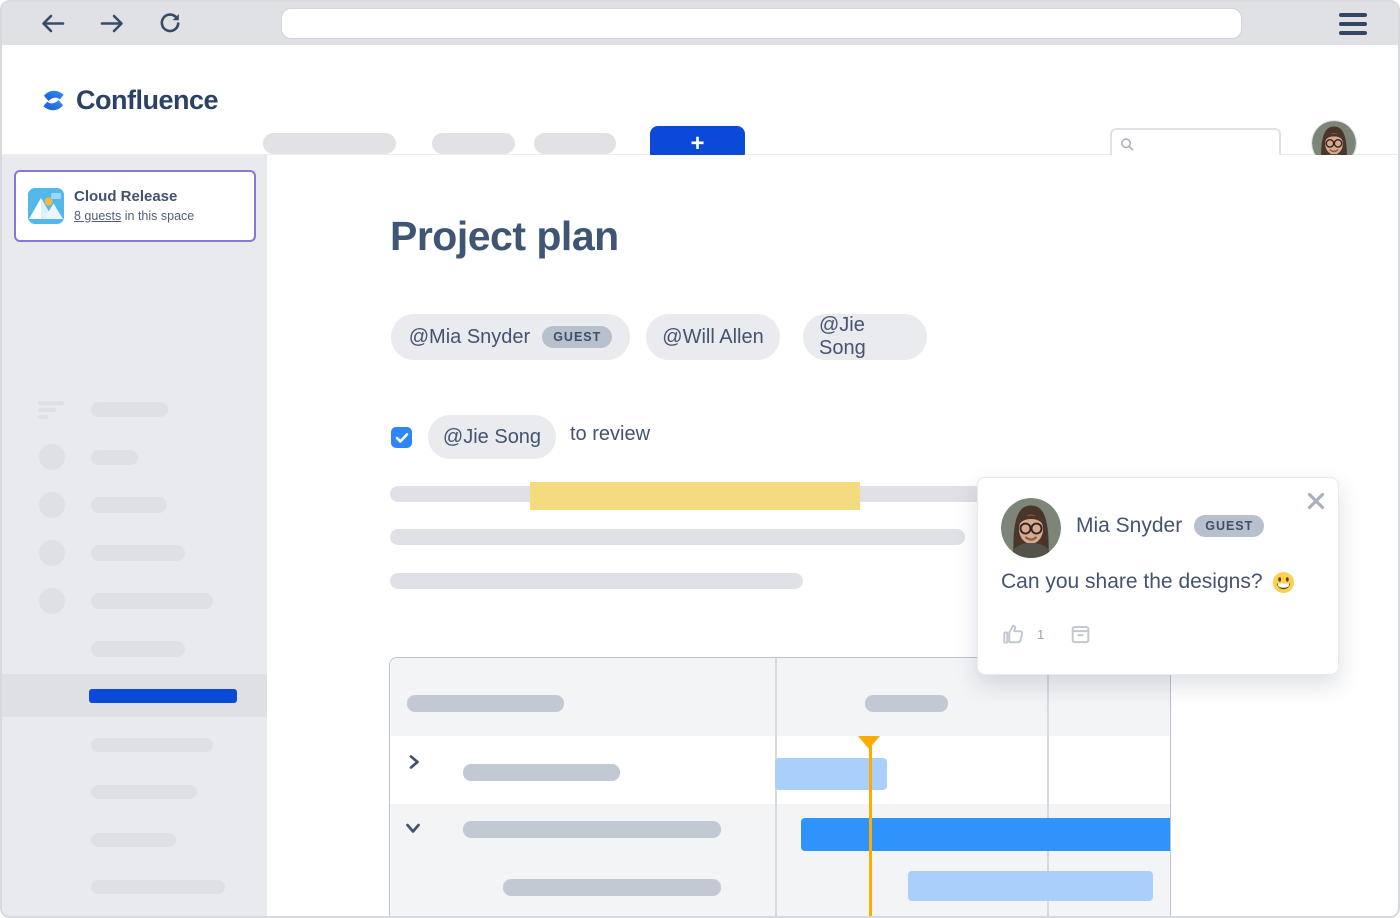 The width and height of the screenshot is (1400, 918). I want to click on milestone-line, so click(870, 826).